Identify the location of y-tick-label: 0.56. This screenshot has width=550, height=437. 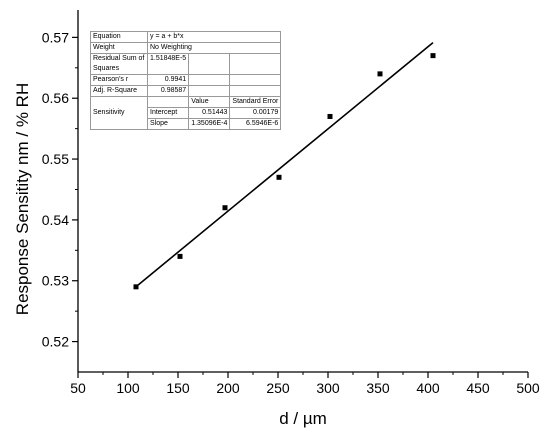
(55, 98).